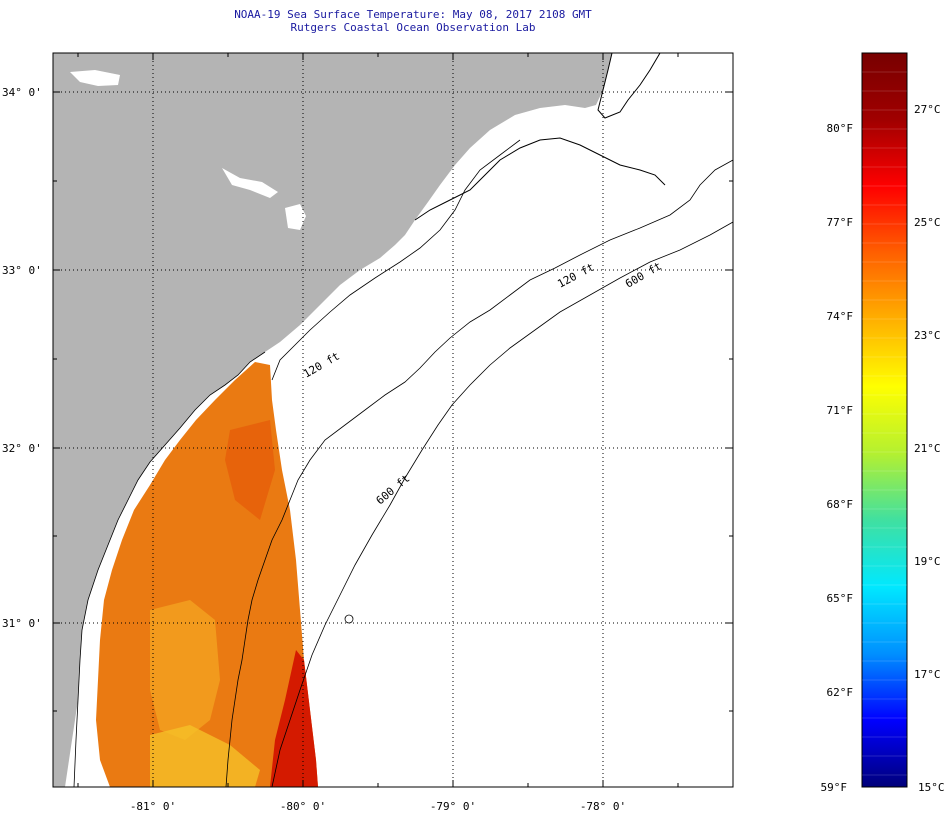 The height and width of the screenshot is (817, 944). What do you see at coordinates (396, 260) in the screenshot?
I see `contour-inner` at bounding box center [396, 260].